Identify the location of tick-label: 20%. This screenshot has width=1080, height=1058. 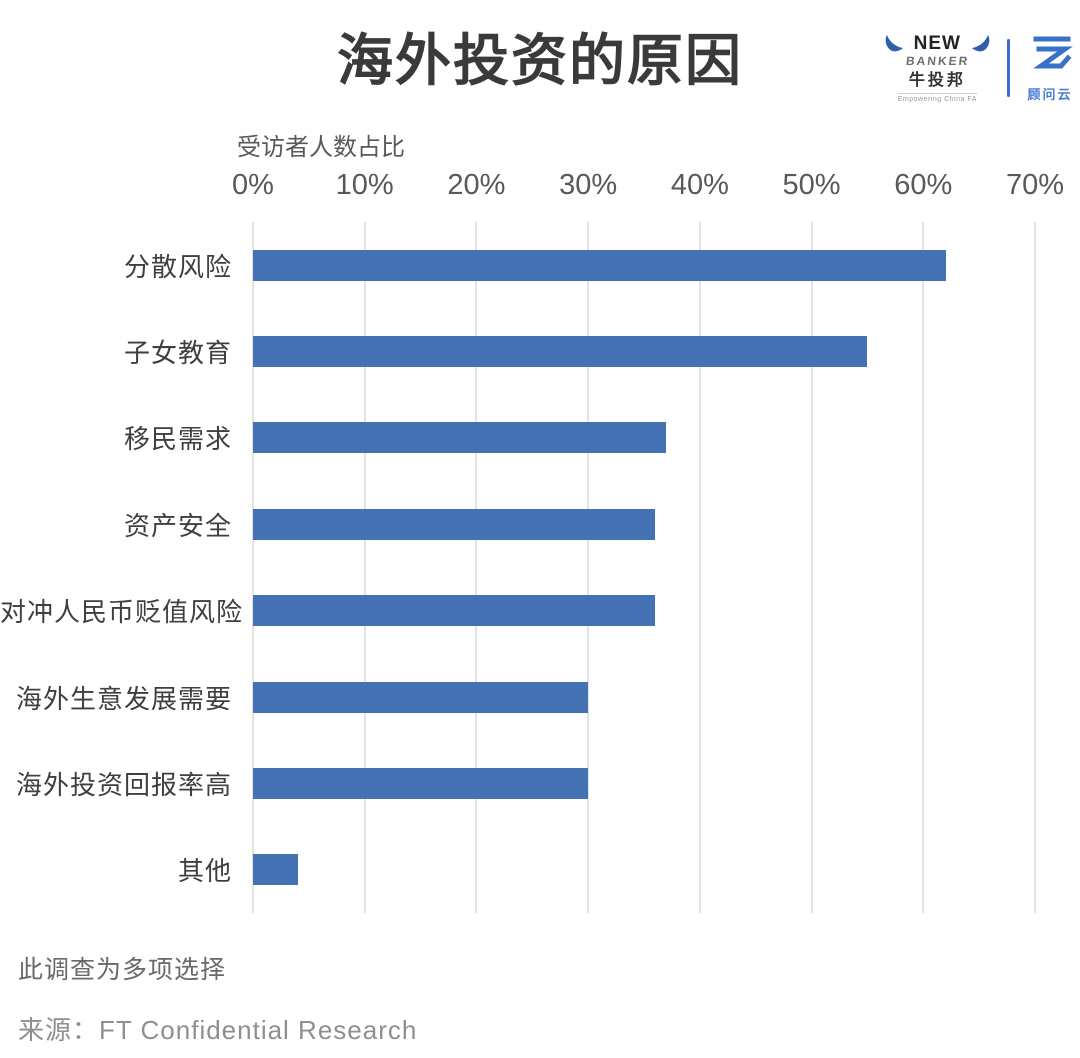
(476, 185).